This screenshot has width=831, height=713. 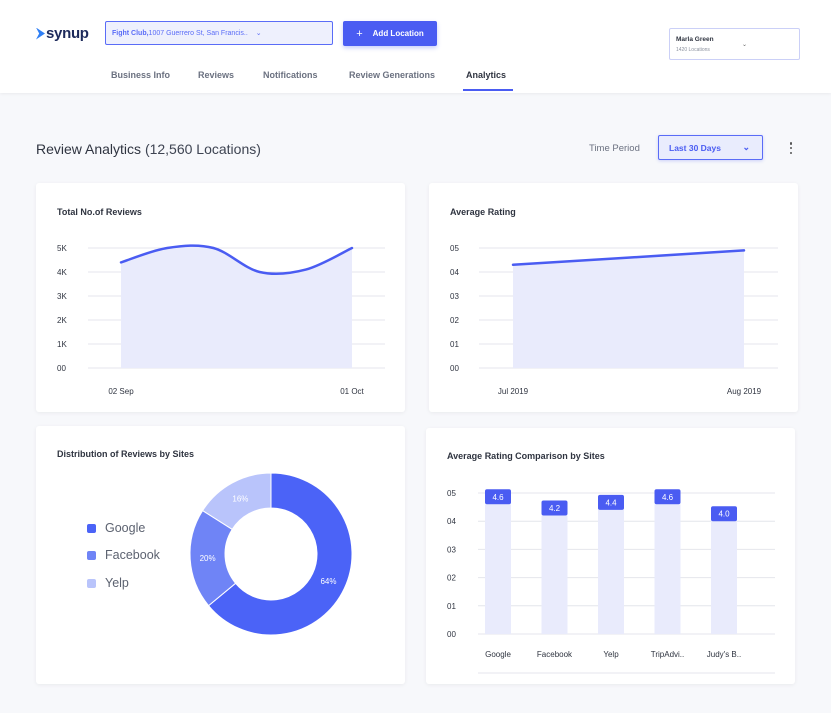 What do you see at coordinates (614, 148) in the screenshot?
I see `time-period-label: Time Period` at bounding box center [614, 148].